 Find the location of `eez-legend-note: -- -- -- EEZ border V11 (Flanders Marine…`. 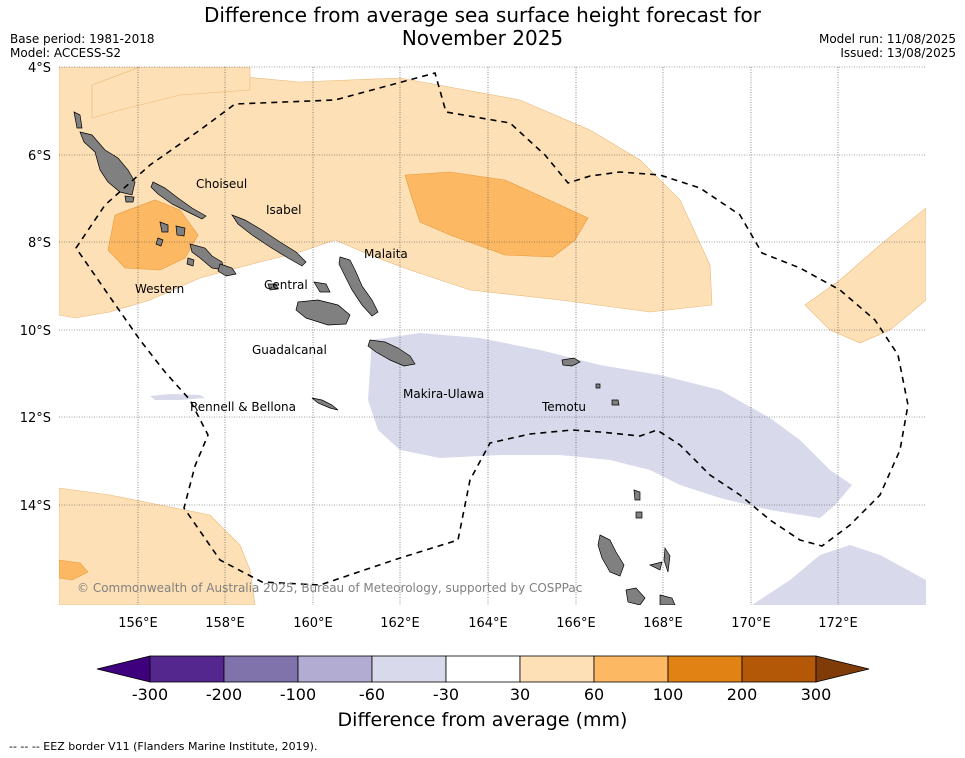

eez-legend-note: -- -- -- EEZ border V11 (Flanders Marine… is located at coordinates (163, 746).